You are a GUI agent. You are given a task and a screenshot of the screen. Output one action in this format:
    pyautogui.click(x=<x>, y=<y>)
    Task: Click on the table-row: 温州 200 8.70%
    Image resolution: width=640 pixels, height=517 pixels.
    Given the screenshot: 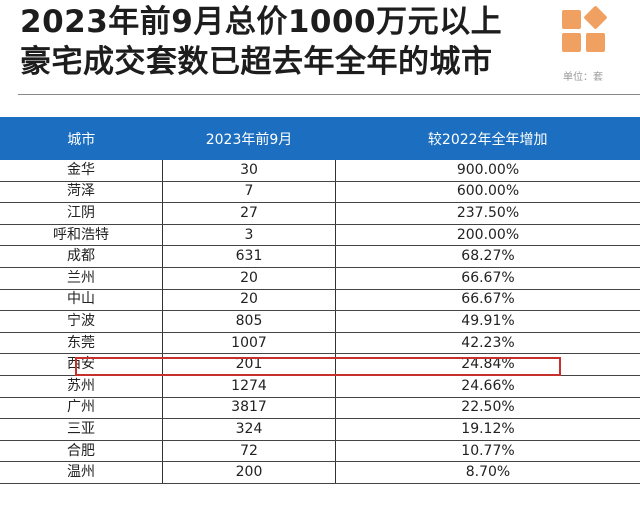 What is the action you would take?
    pyautogui.click(x=320, y=472)
    